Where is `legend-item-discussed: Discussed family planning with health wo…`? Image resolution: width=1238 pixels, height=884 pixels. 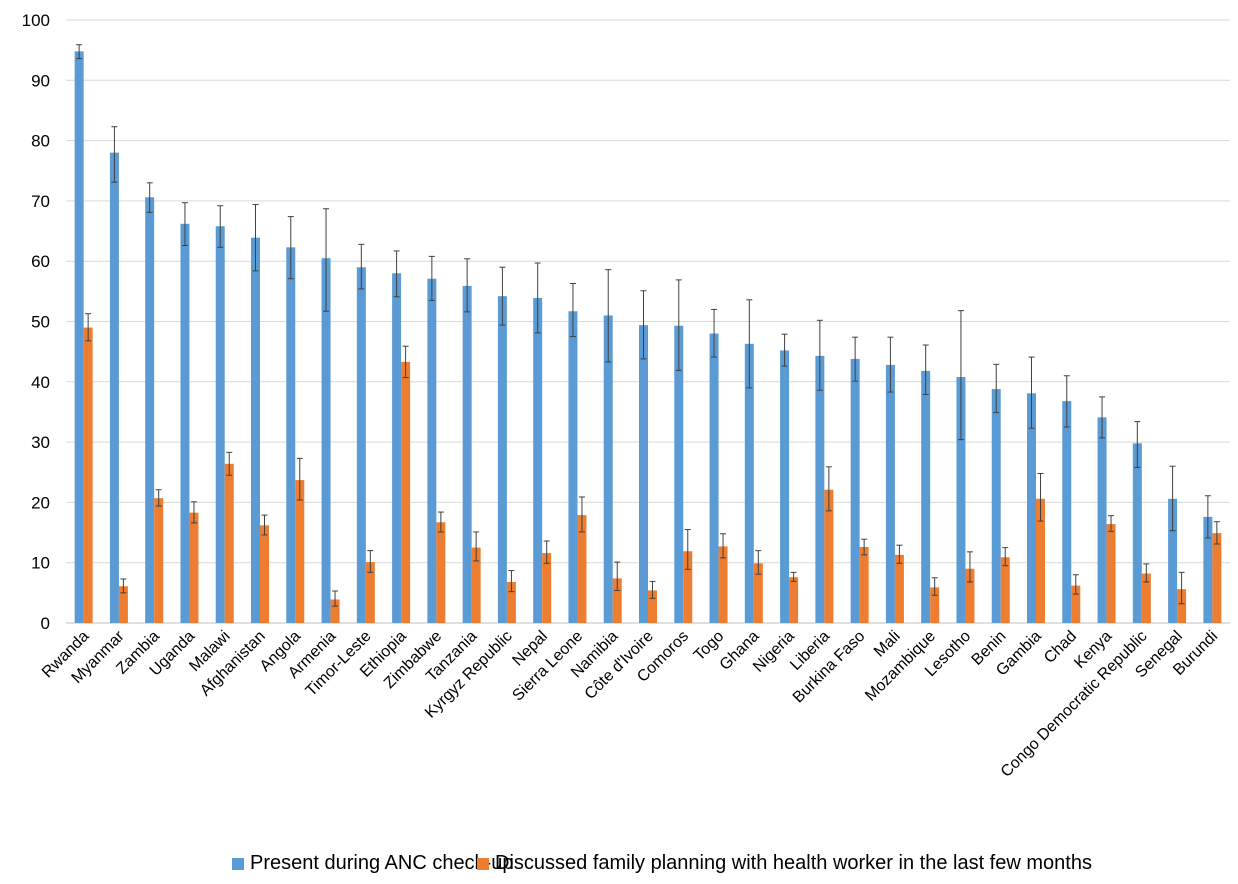
legend-item-discussed: Discussed family planning with health wo… is located at coordinates (784, 863).